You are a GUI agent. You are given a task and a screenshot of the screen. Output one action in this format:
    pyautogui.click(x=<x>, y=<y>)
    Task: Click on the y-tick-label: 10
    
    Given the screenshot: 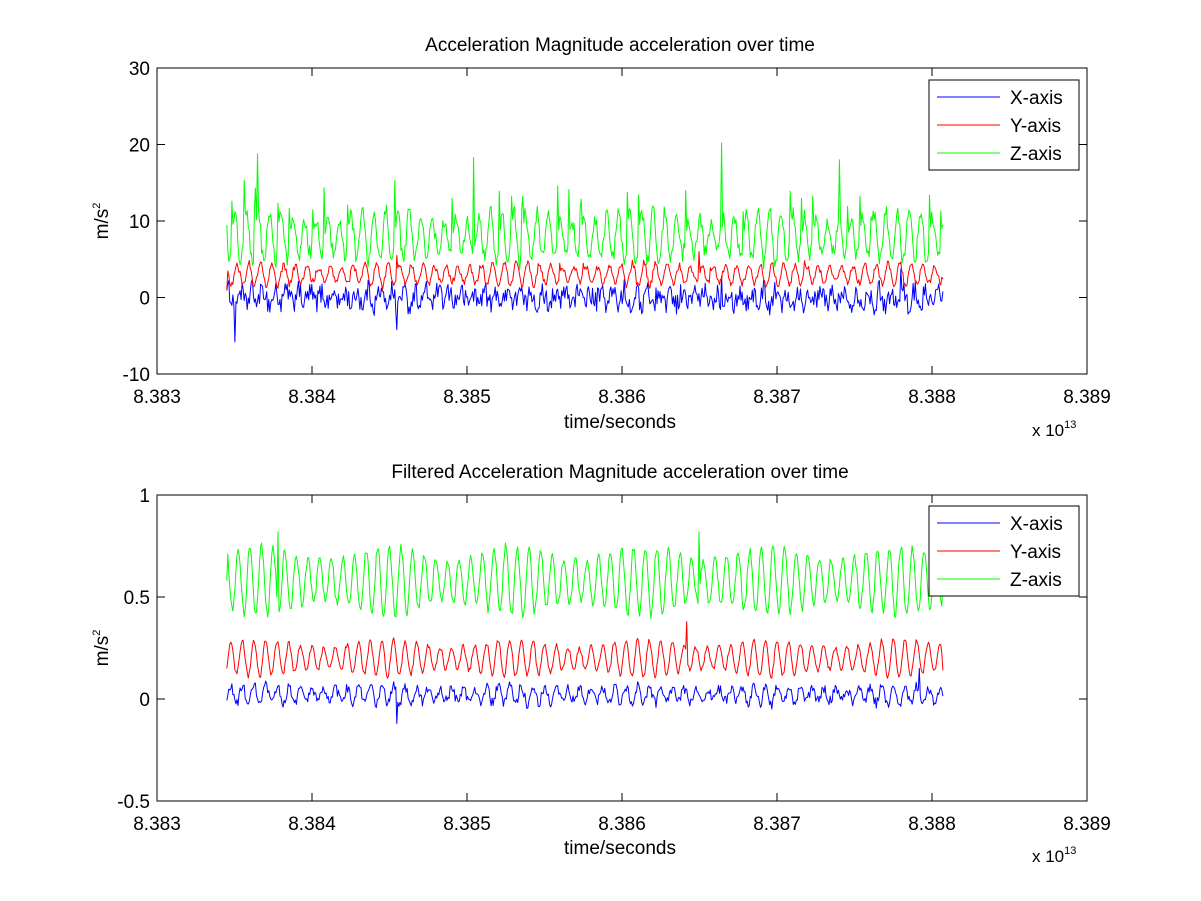 What is the action you would take?
    pyautogui.click(x=139, y=222)
    